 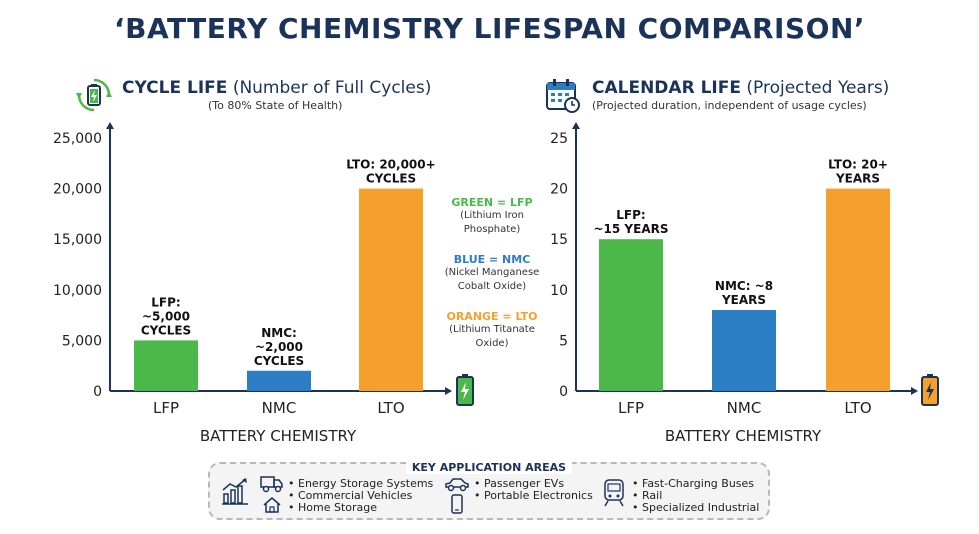 I want to click on data-label: LTO: 20,000+, so click(x=390, y=165).